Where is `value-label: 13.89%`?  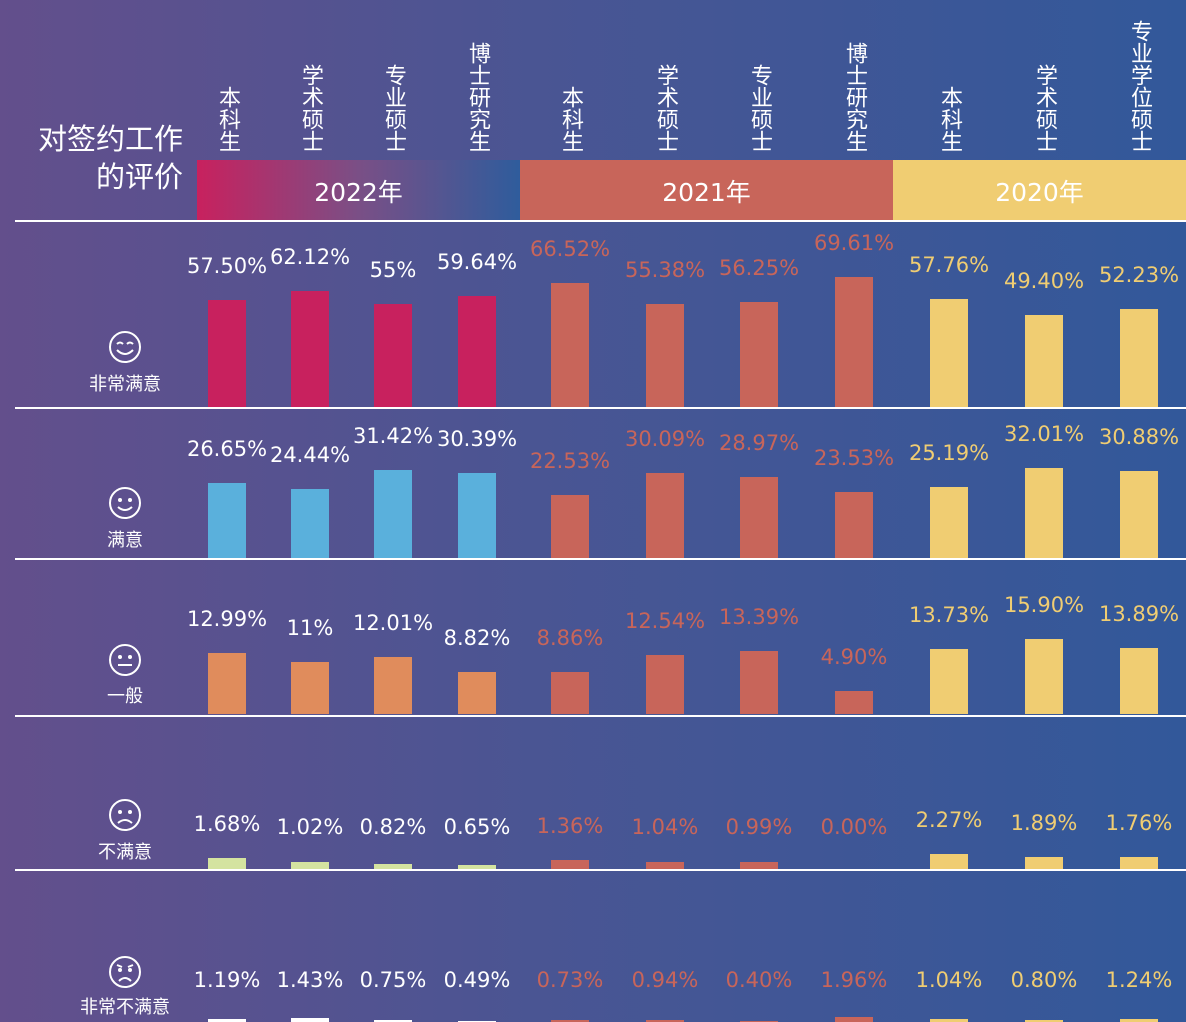
value-label: 13.89% is located at coordinates (1139, 614).